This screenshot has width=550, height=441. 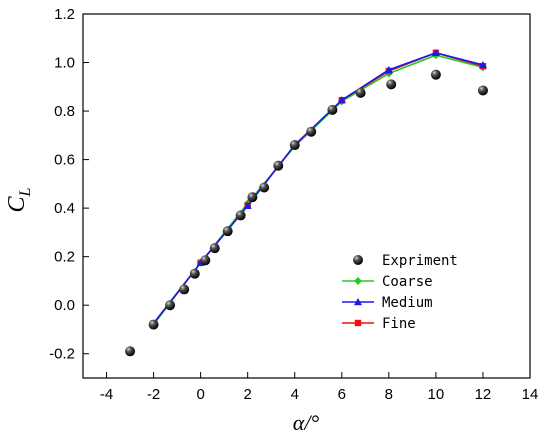 I want to click on legend-marker-medium, so click(x=358, y=302).